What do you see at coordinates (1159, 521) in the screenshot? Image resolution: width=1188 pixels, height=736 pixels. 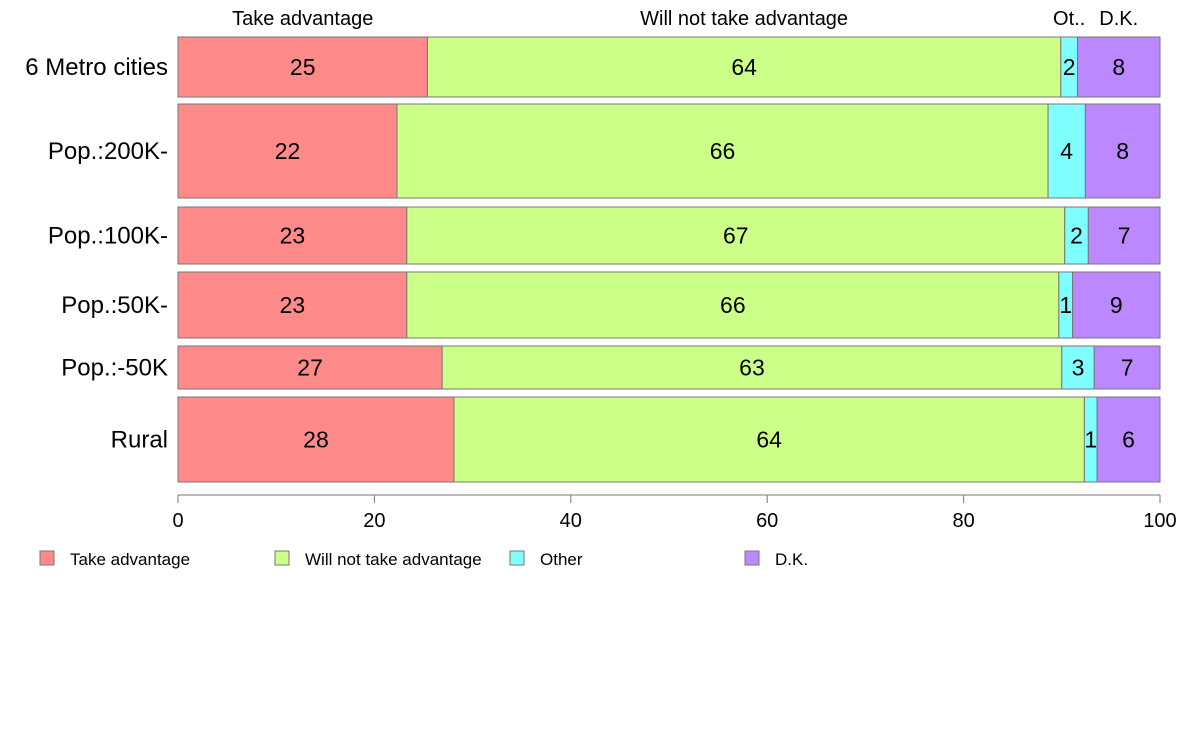 I see `x-tick-label-100: 100` at bounding box center [1159, 521].